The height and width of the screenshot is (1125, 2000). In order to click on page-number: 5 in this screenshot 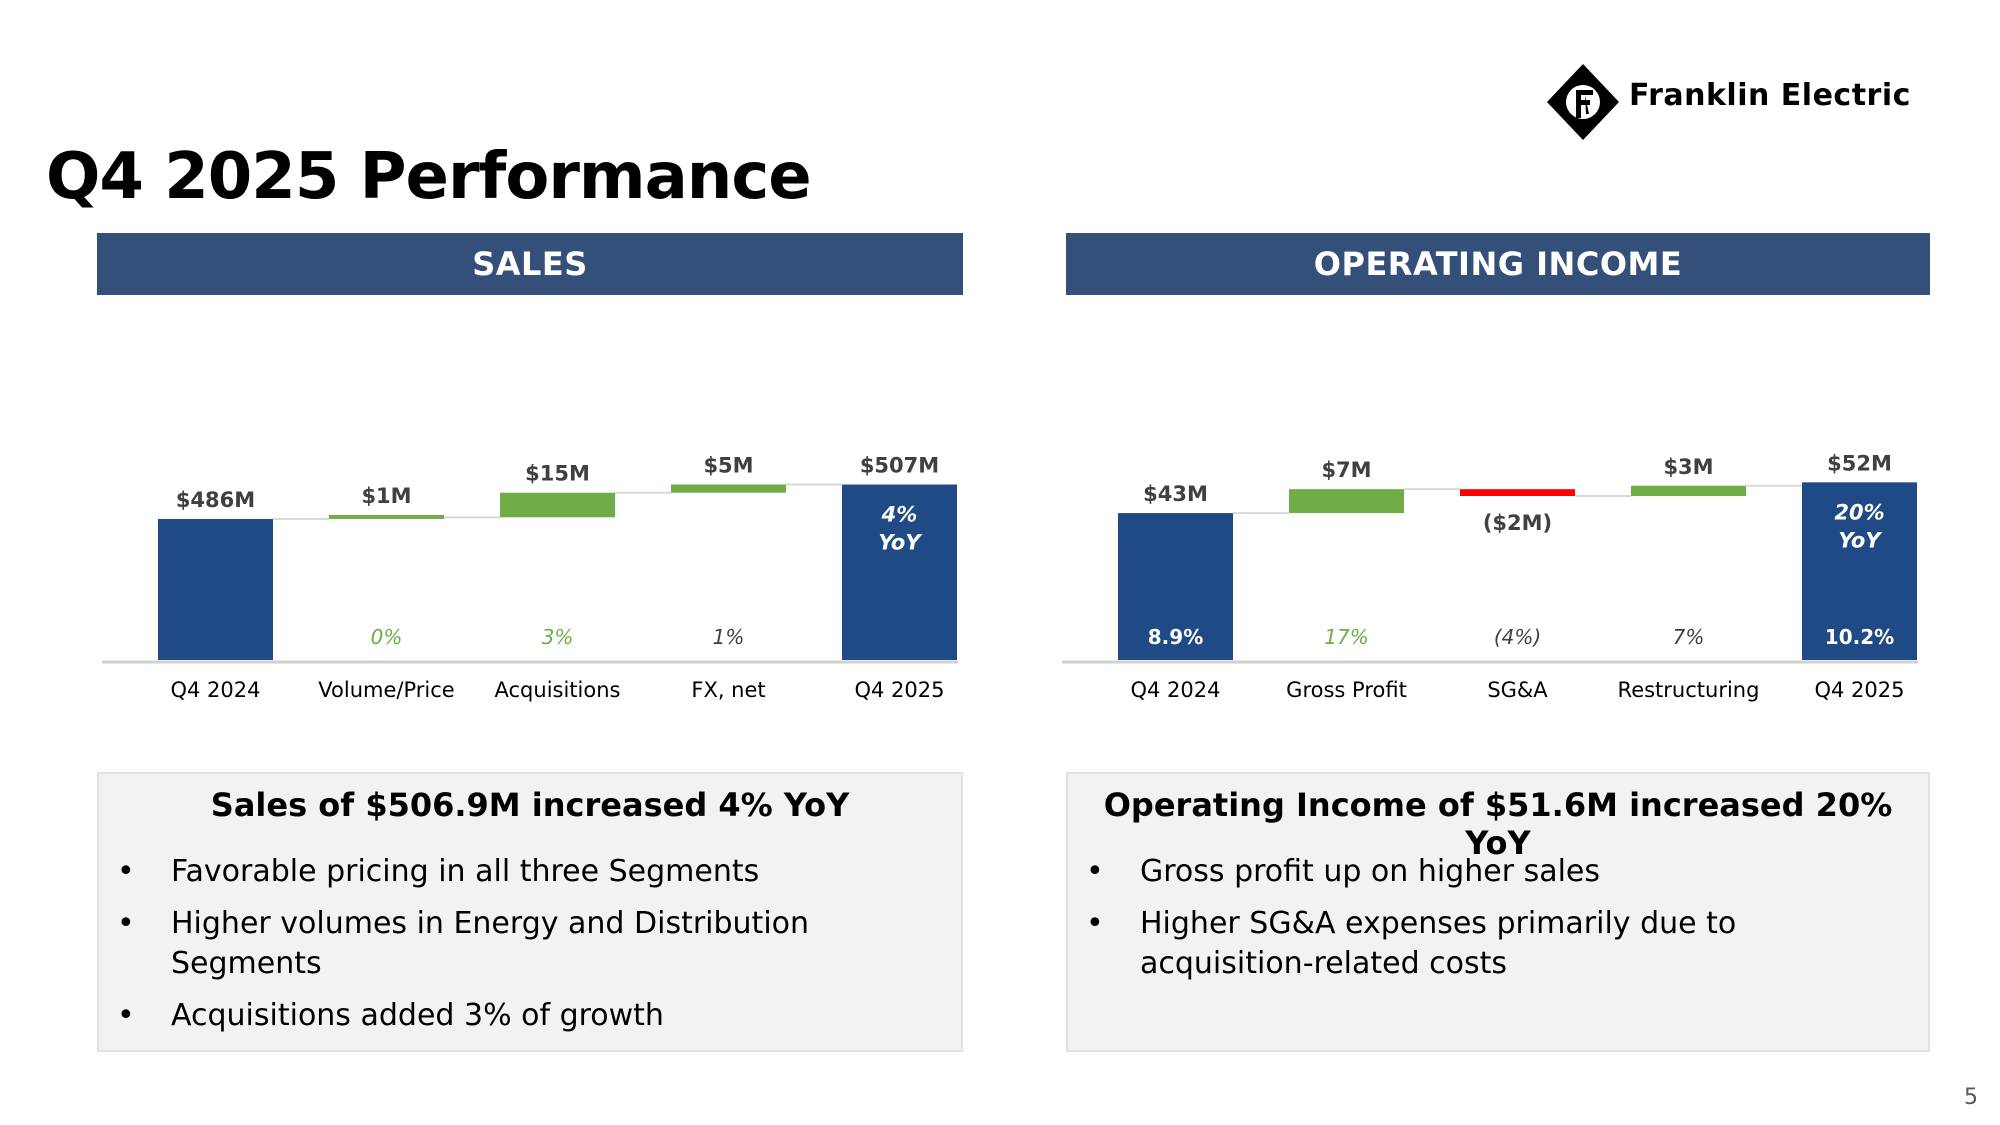, I will do `click(1971, 1097)`.